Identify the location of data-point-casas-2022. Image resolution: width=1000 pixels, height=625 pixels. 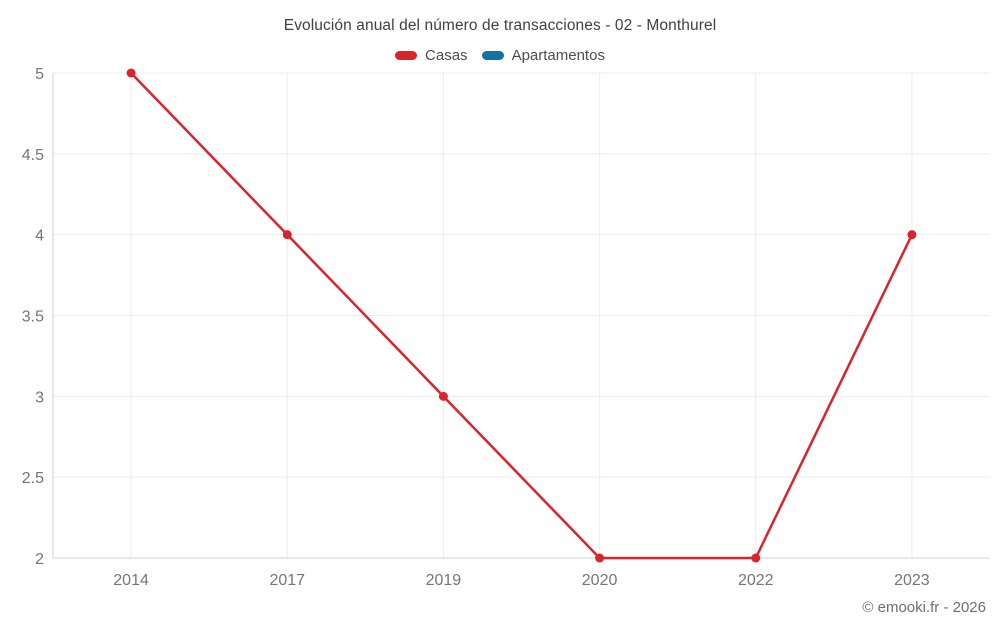
(756, 558).